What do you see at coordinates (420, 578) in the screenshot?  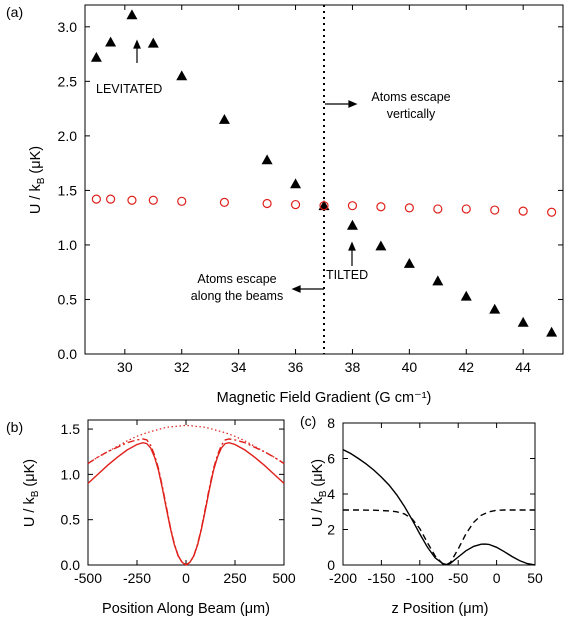 I see `x-tick-label: -100` at bounding box center [420, 578].